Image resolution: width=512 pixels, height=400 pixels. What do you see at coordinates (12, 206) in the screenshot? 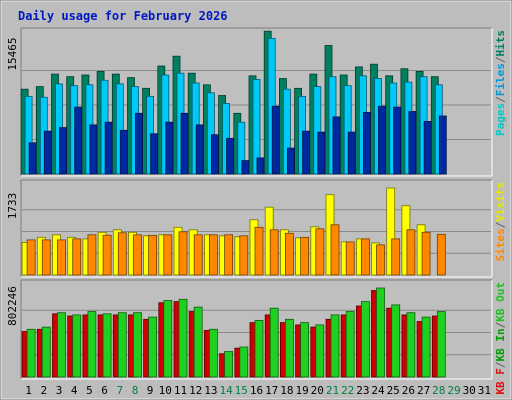
I see `panel-max-label: 1733` at bounding box center [12, 206].